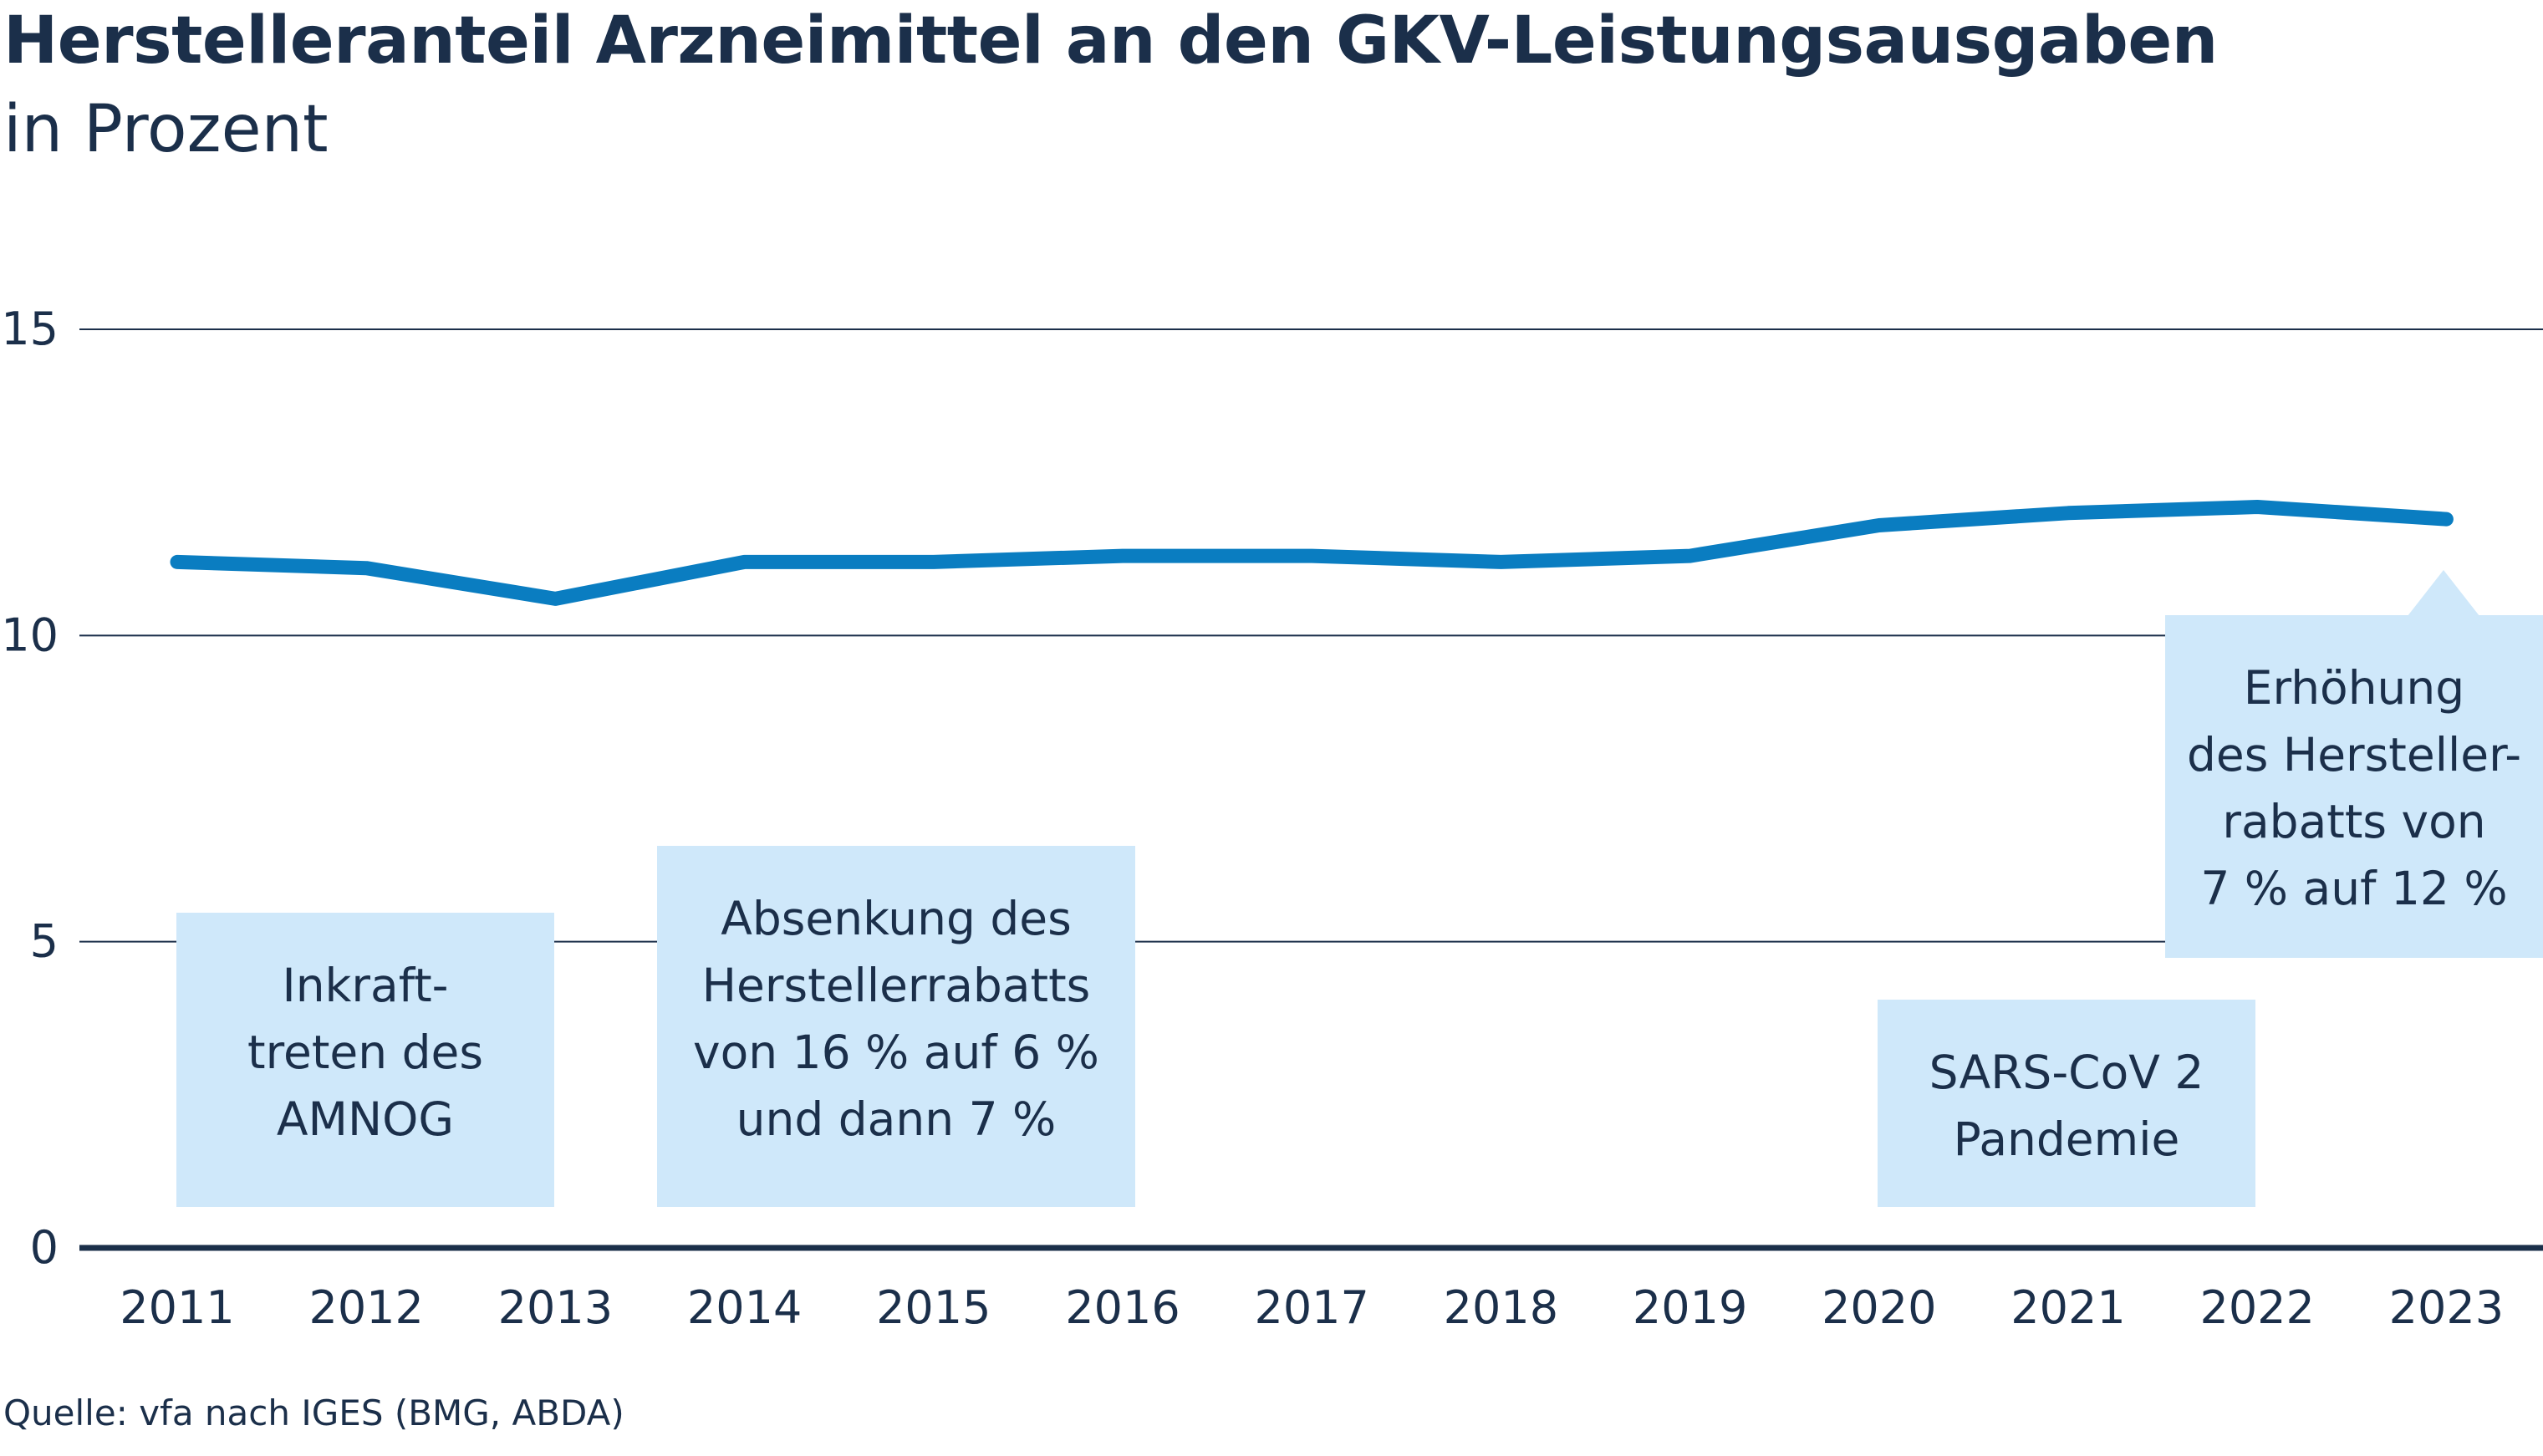 The image size is (2543, 1456). Describe the element at coordinates (365, 1307) in the screenshot. I see `x-tick-label: 2012` at that location.